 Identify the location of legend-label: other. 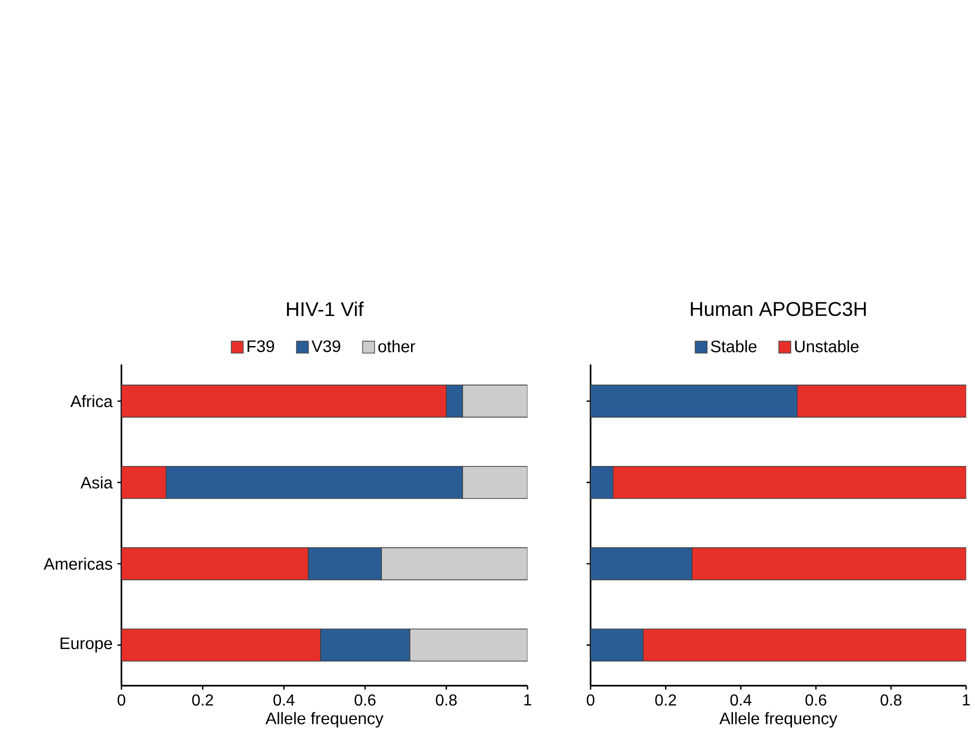
(397, 346).